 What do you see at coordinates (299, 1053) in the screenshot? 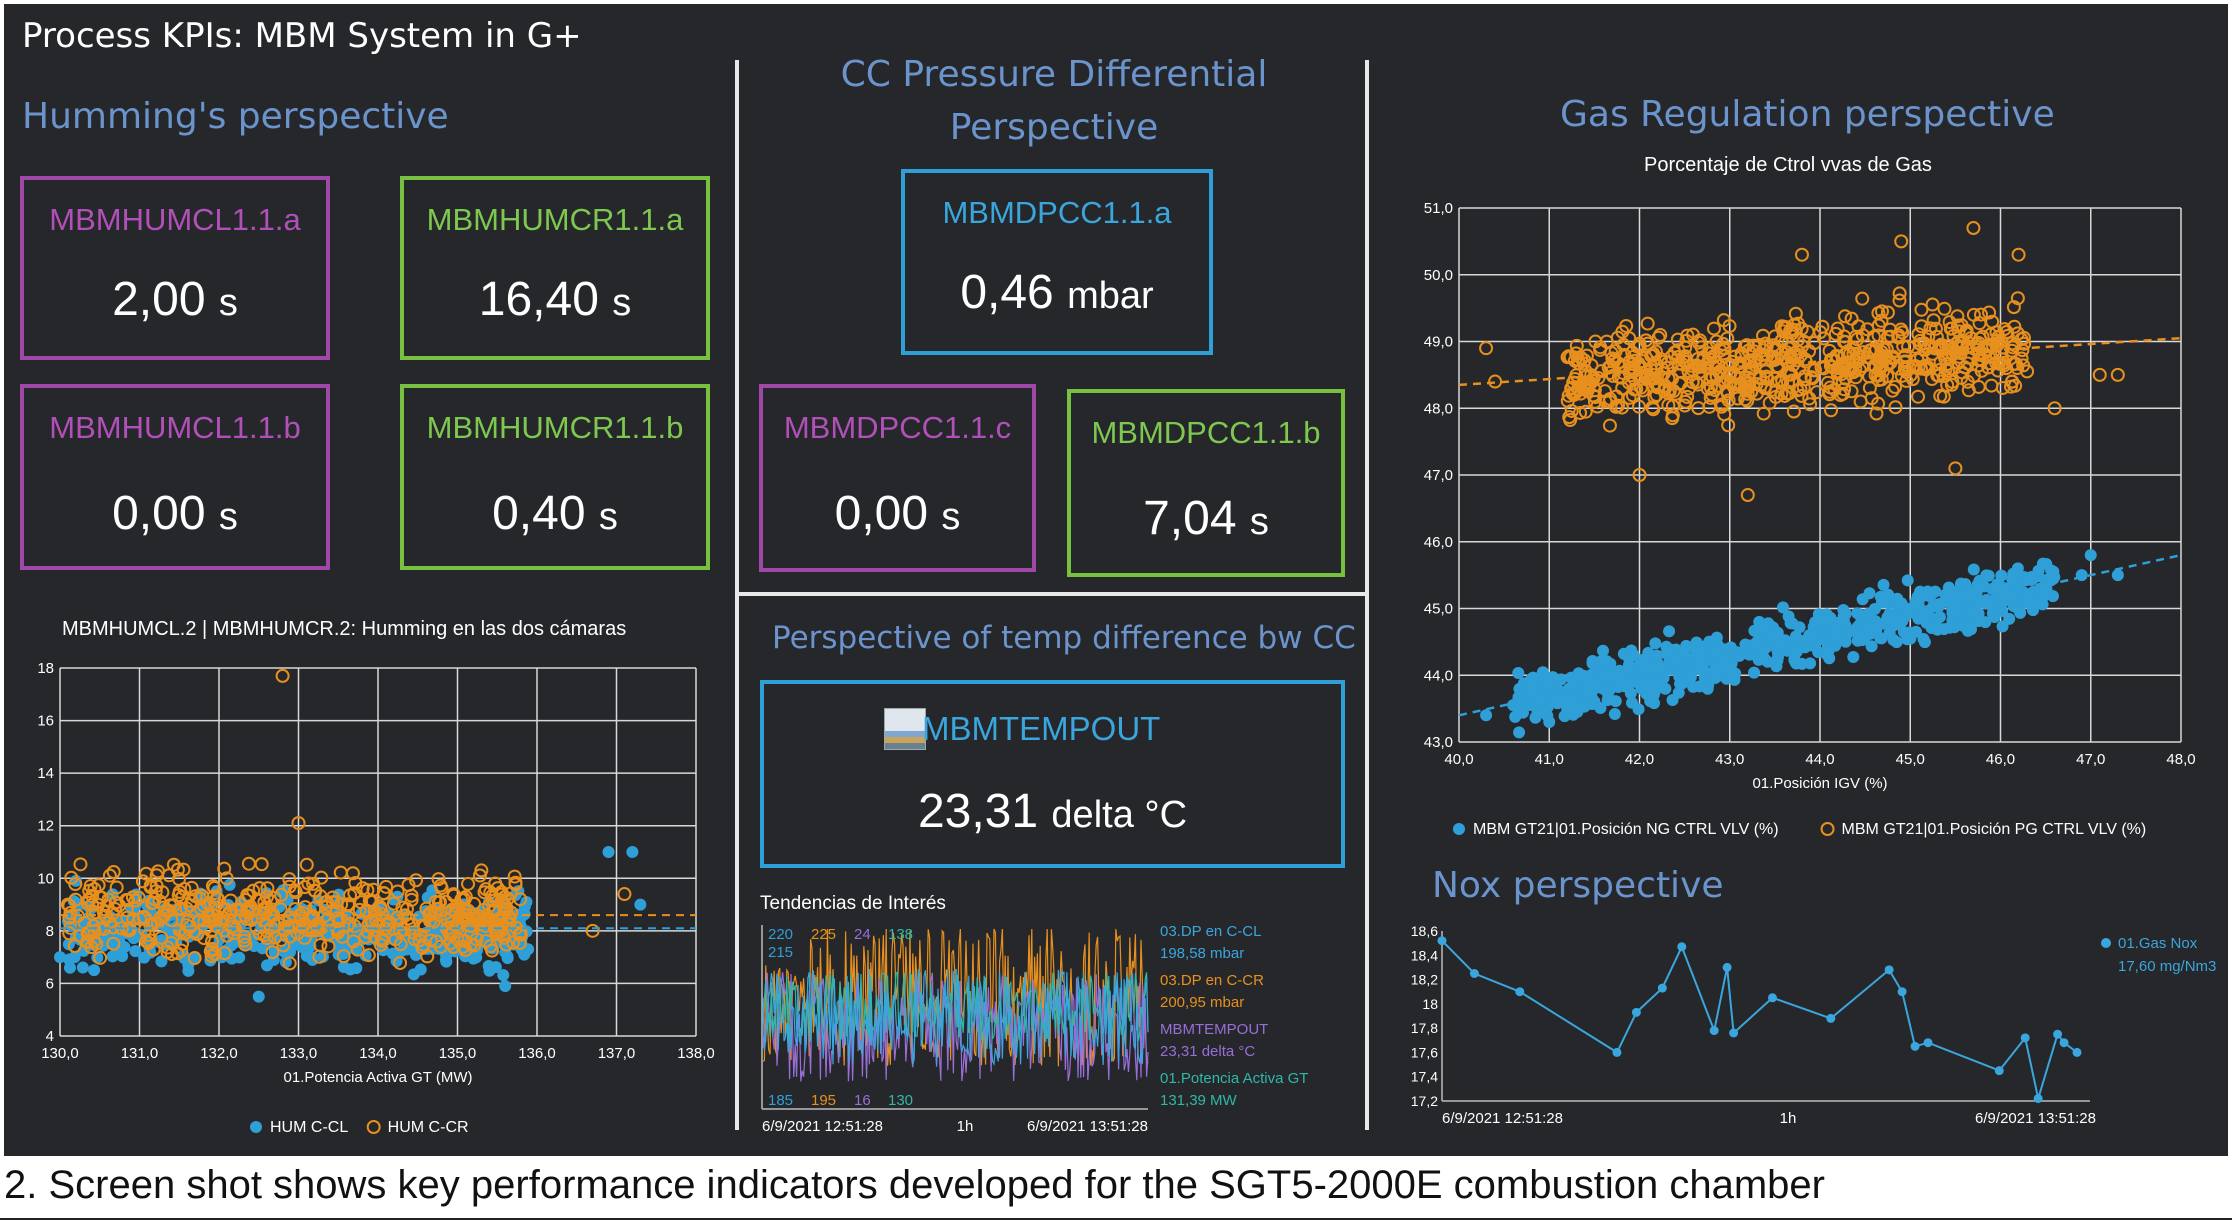
I see `x-tick-label: 133,0` at bounding box center [299, 1053].